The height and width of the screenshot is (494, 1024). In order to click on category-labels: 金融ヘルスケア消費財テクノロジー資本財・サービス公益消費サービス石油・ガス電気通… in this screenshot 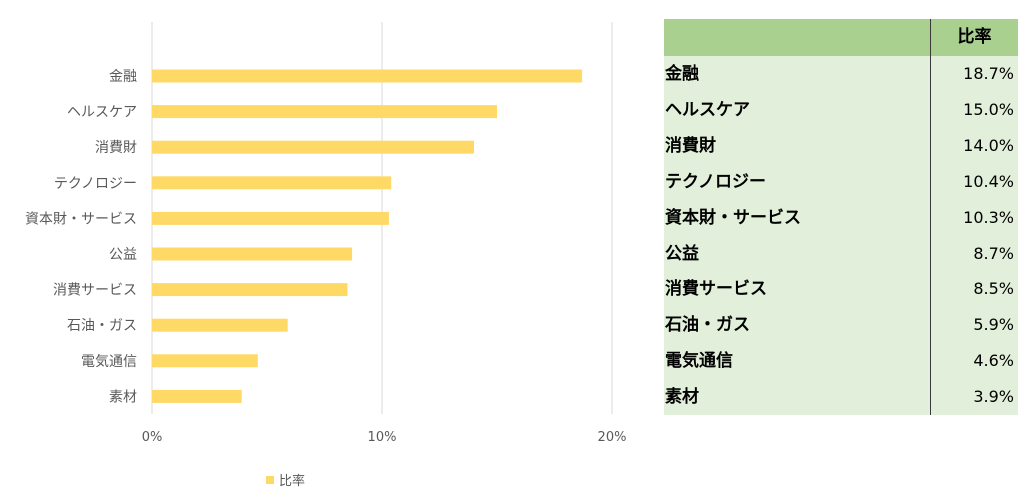, I will do `click(81, 237)`.